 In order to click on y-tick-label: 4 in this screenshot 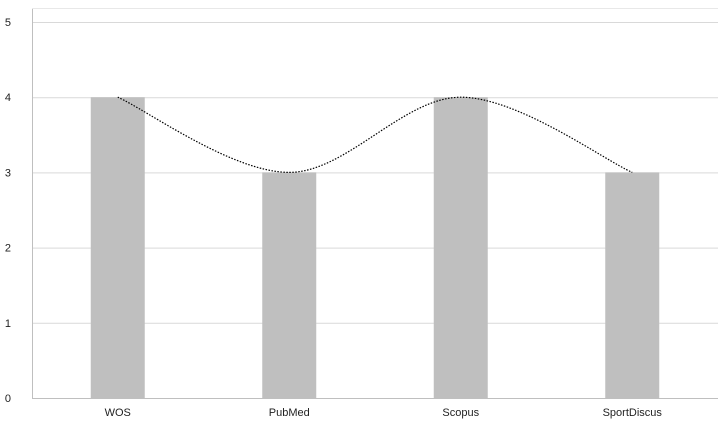, I will do `click(8, 98)`.